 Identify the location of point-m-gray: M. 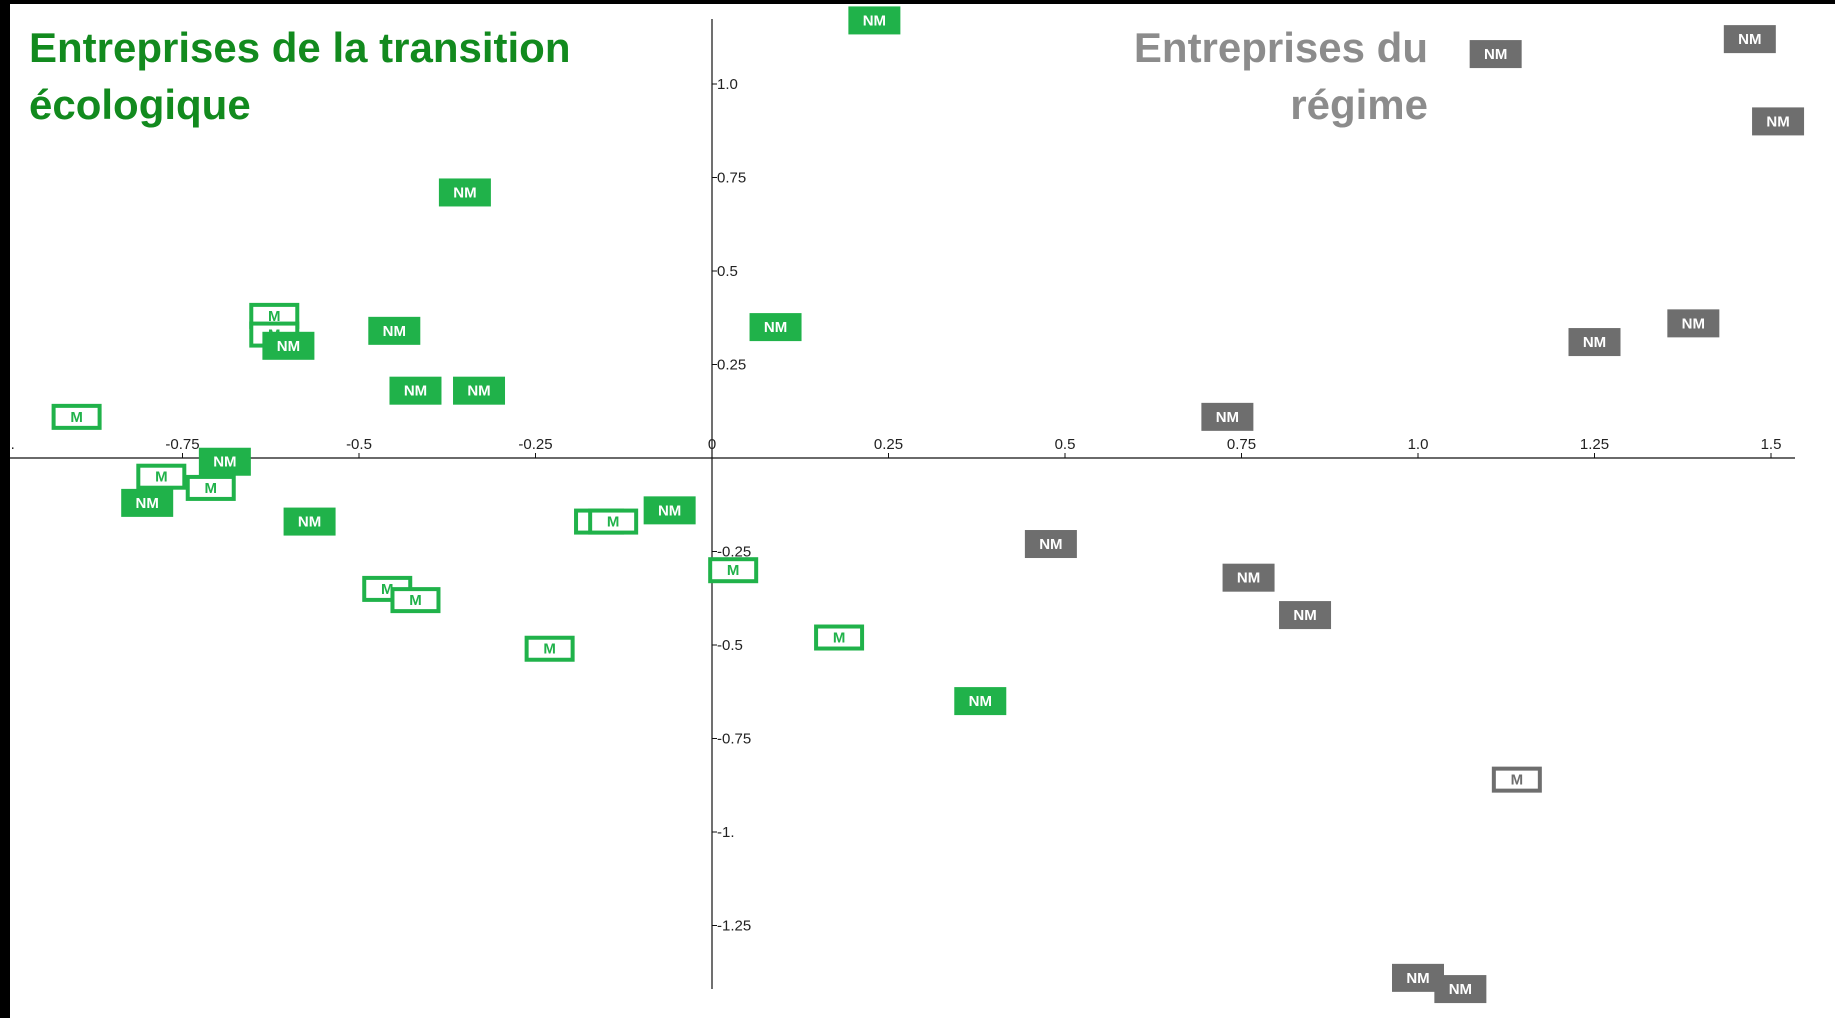
(1516, 779).